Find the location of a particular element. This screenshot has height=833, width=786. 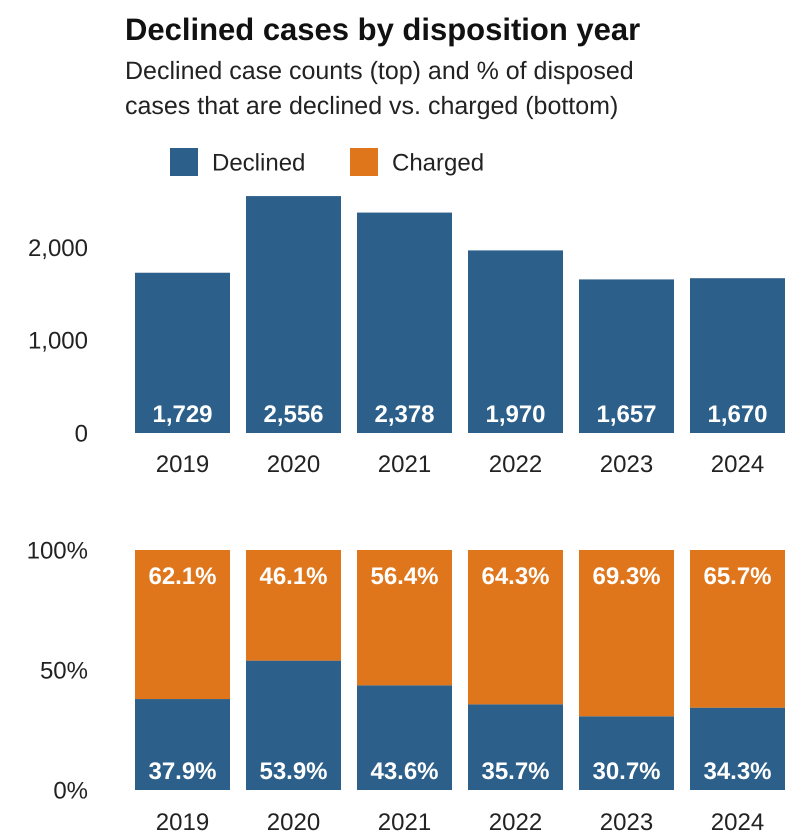

data-label: 2,378 is located at coordinates (404, 414).